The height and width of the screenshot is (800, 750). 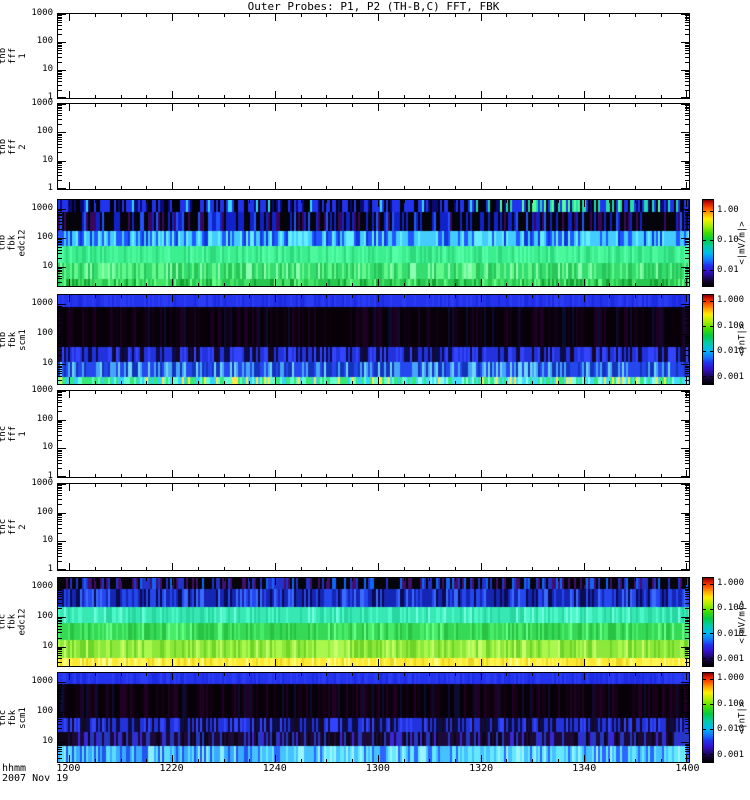 What do you see at coordinates (42, 208) in the screenshot?
I see `y-tick-label: 1000` at bounding box center [42, 208].